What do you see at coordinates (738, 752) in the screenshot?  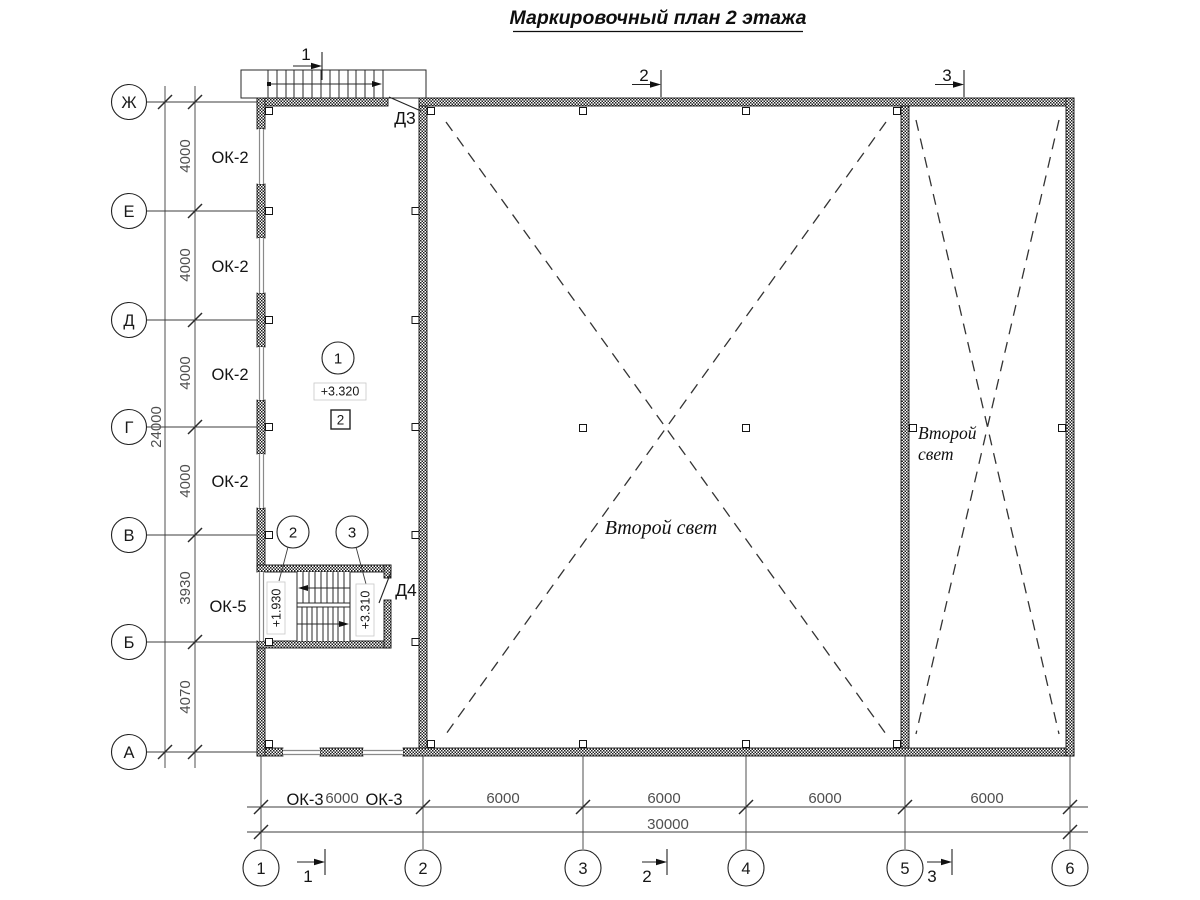 I see `wall-bottom-seg3` at bounding box center [738, 752].